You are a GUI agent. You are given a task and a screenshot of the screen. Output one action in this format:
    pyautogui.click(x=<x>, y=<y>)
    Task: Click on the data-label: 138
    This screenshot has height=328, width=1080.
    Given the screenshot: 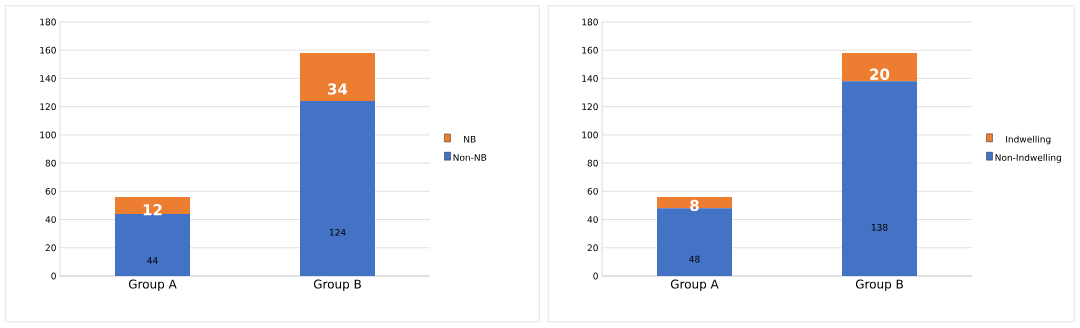 What is the action you would take?
    pyautogui.click(x=879, y=227)
    